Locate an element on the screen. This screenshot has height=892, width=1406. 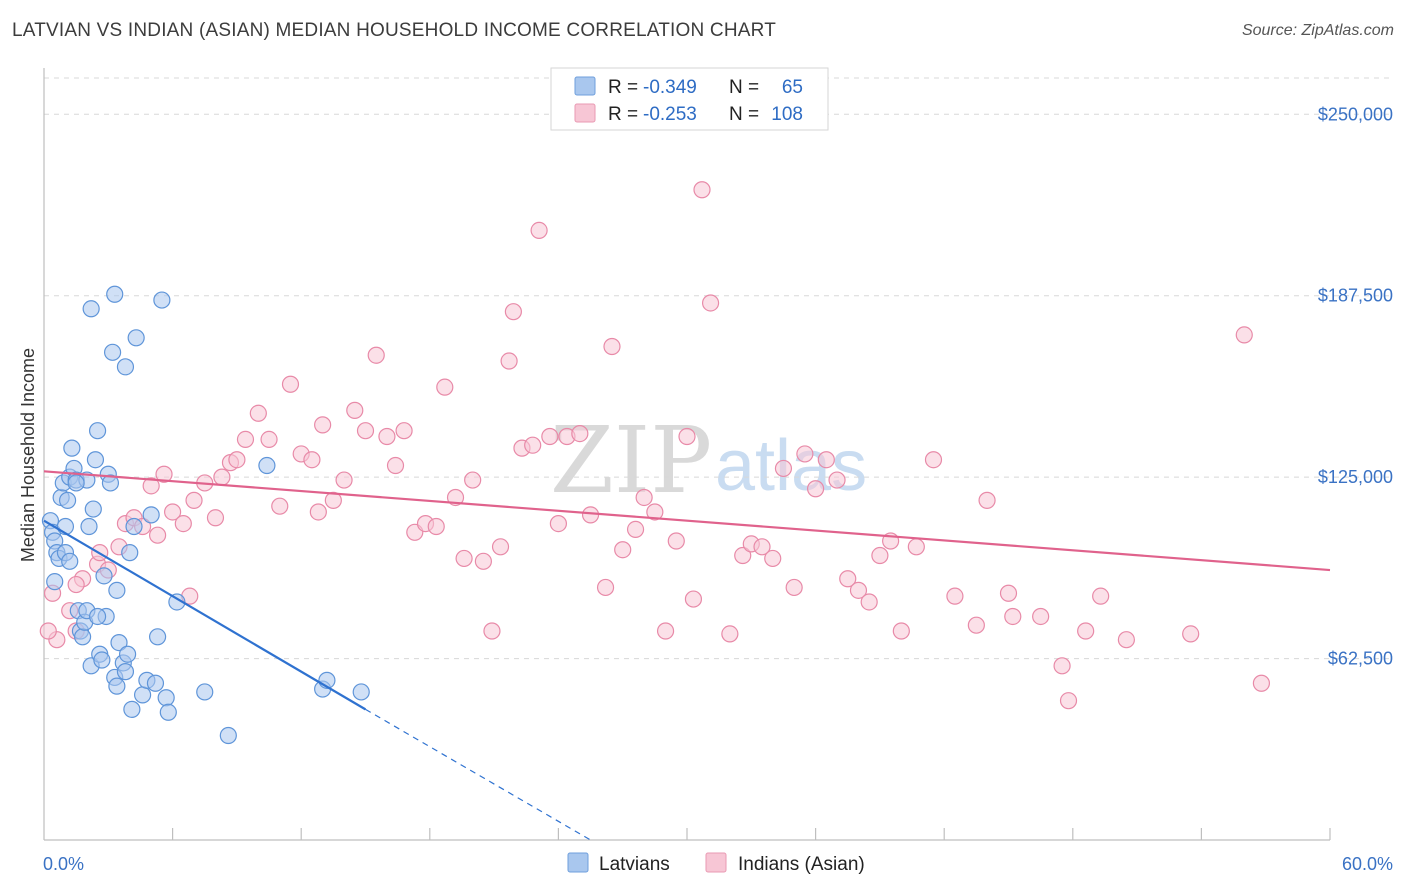
latvian-trend-line is located at coordinates (205, 615).